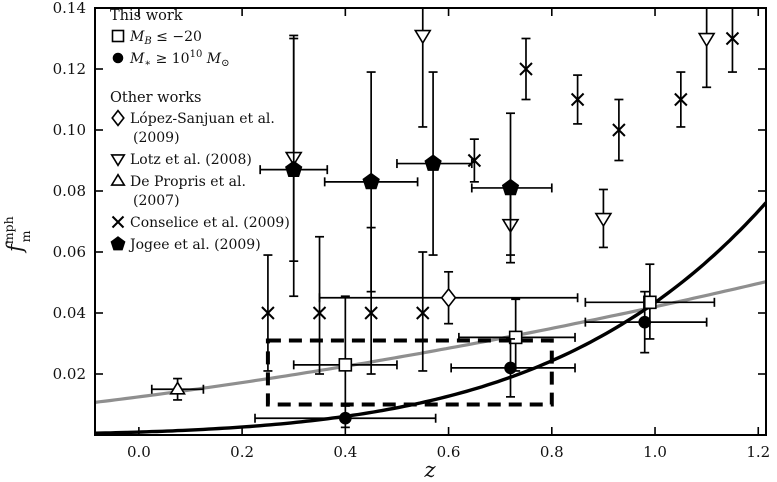 The height and width of the screenshot is (482, 777). Describe the element at coordinates (17, 235) in the screenshot. I see `y-axis-label: fmph m` at that location.